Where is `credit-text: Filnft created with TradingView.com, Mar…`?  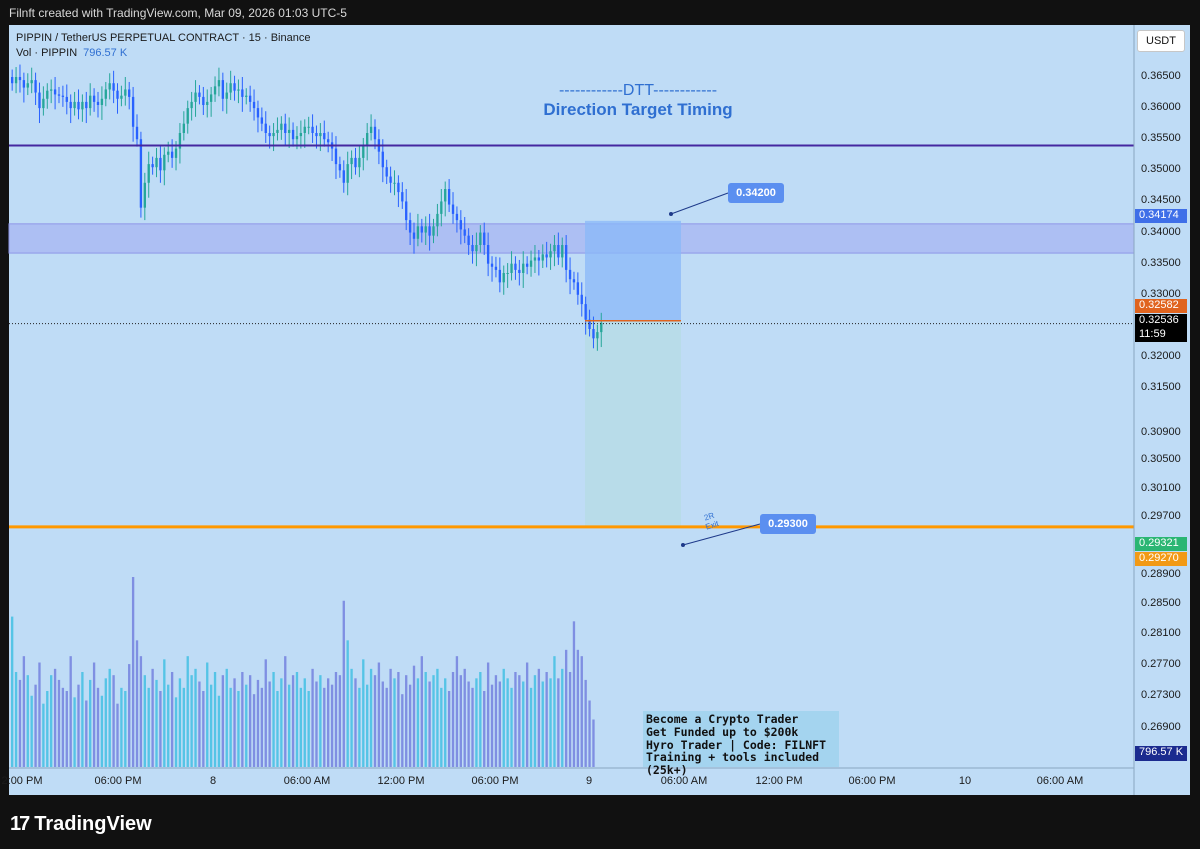
credit-text: Filnft created with TradingView.com, Mar… is located at coordinates (178, 13).